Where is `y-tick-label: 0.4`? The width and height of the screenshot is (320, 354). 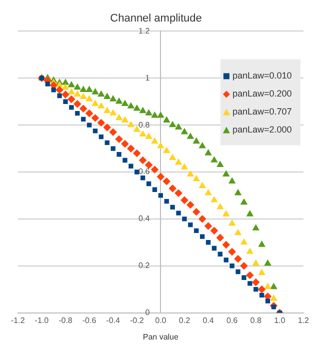
y-tick-label: 0.4 is located at coordinates (144, 219).